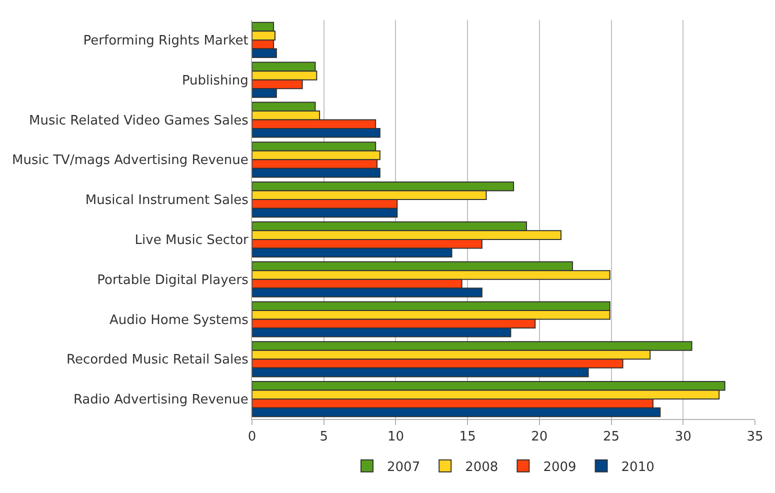 The width and height of the screenshot is (775, 493). What do you see at coordinates (139, 120) in the screenshot?
I see `y-tick-label: Music Related Video Games Sales` at bounding box center [139, 120].